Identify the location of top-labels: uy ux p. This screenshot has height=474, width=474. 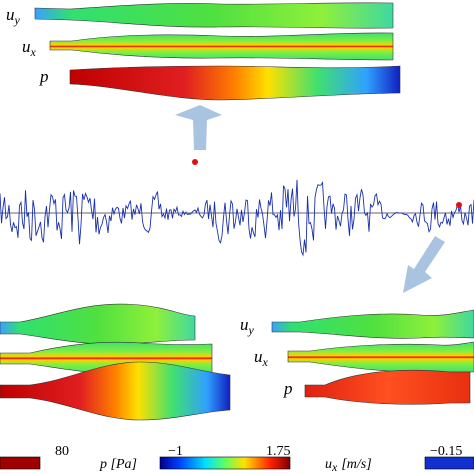
(27, 45).